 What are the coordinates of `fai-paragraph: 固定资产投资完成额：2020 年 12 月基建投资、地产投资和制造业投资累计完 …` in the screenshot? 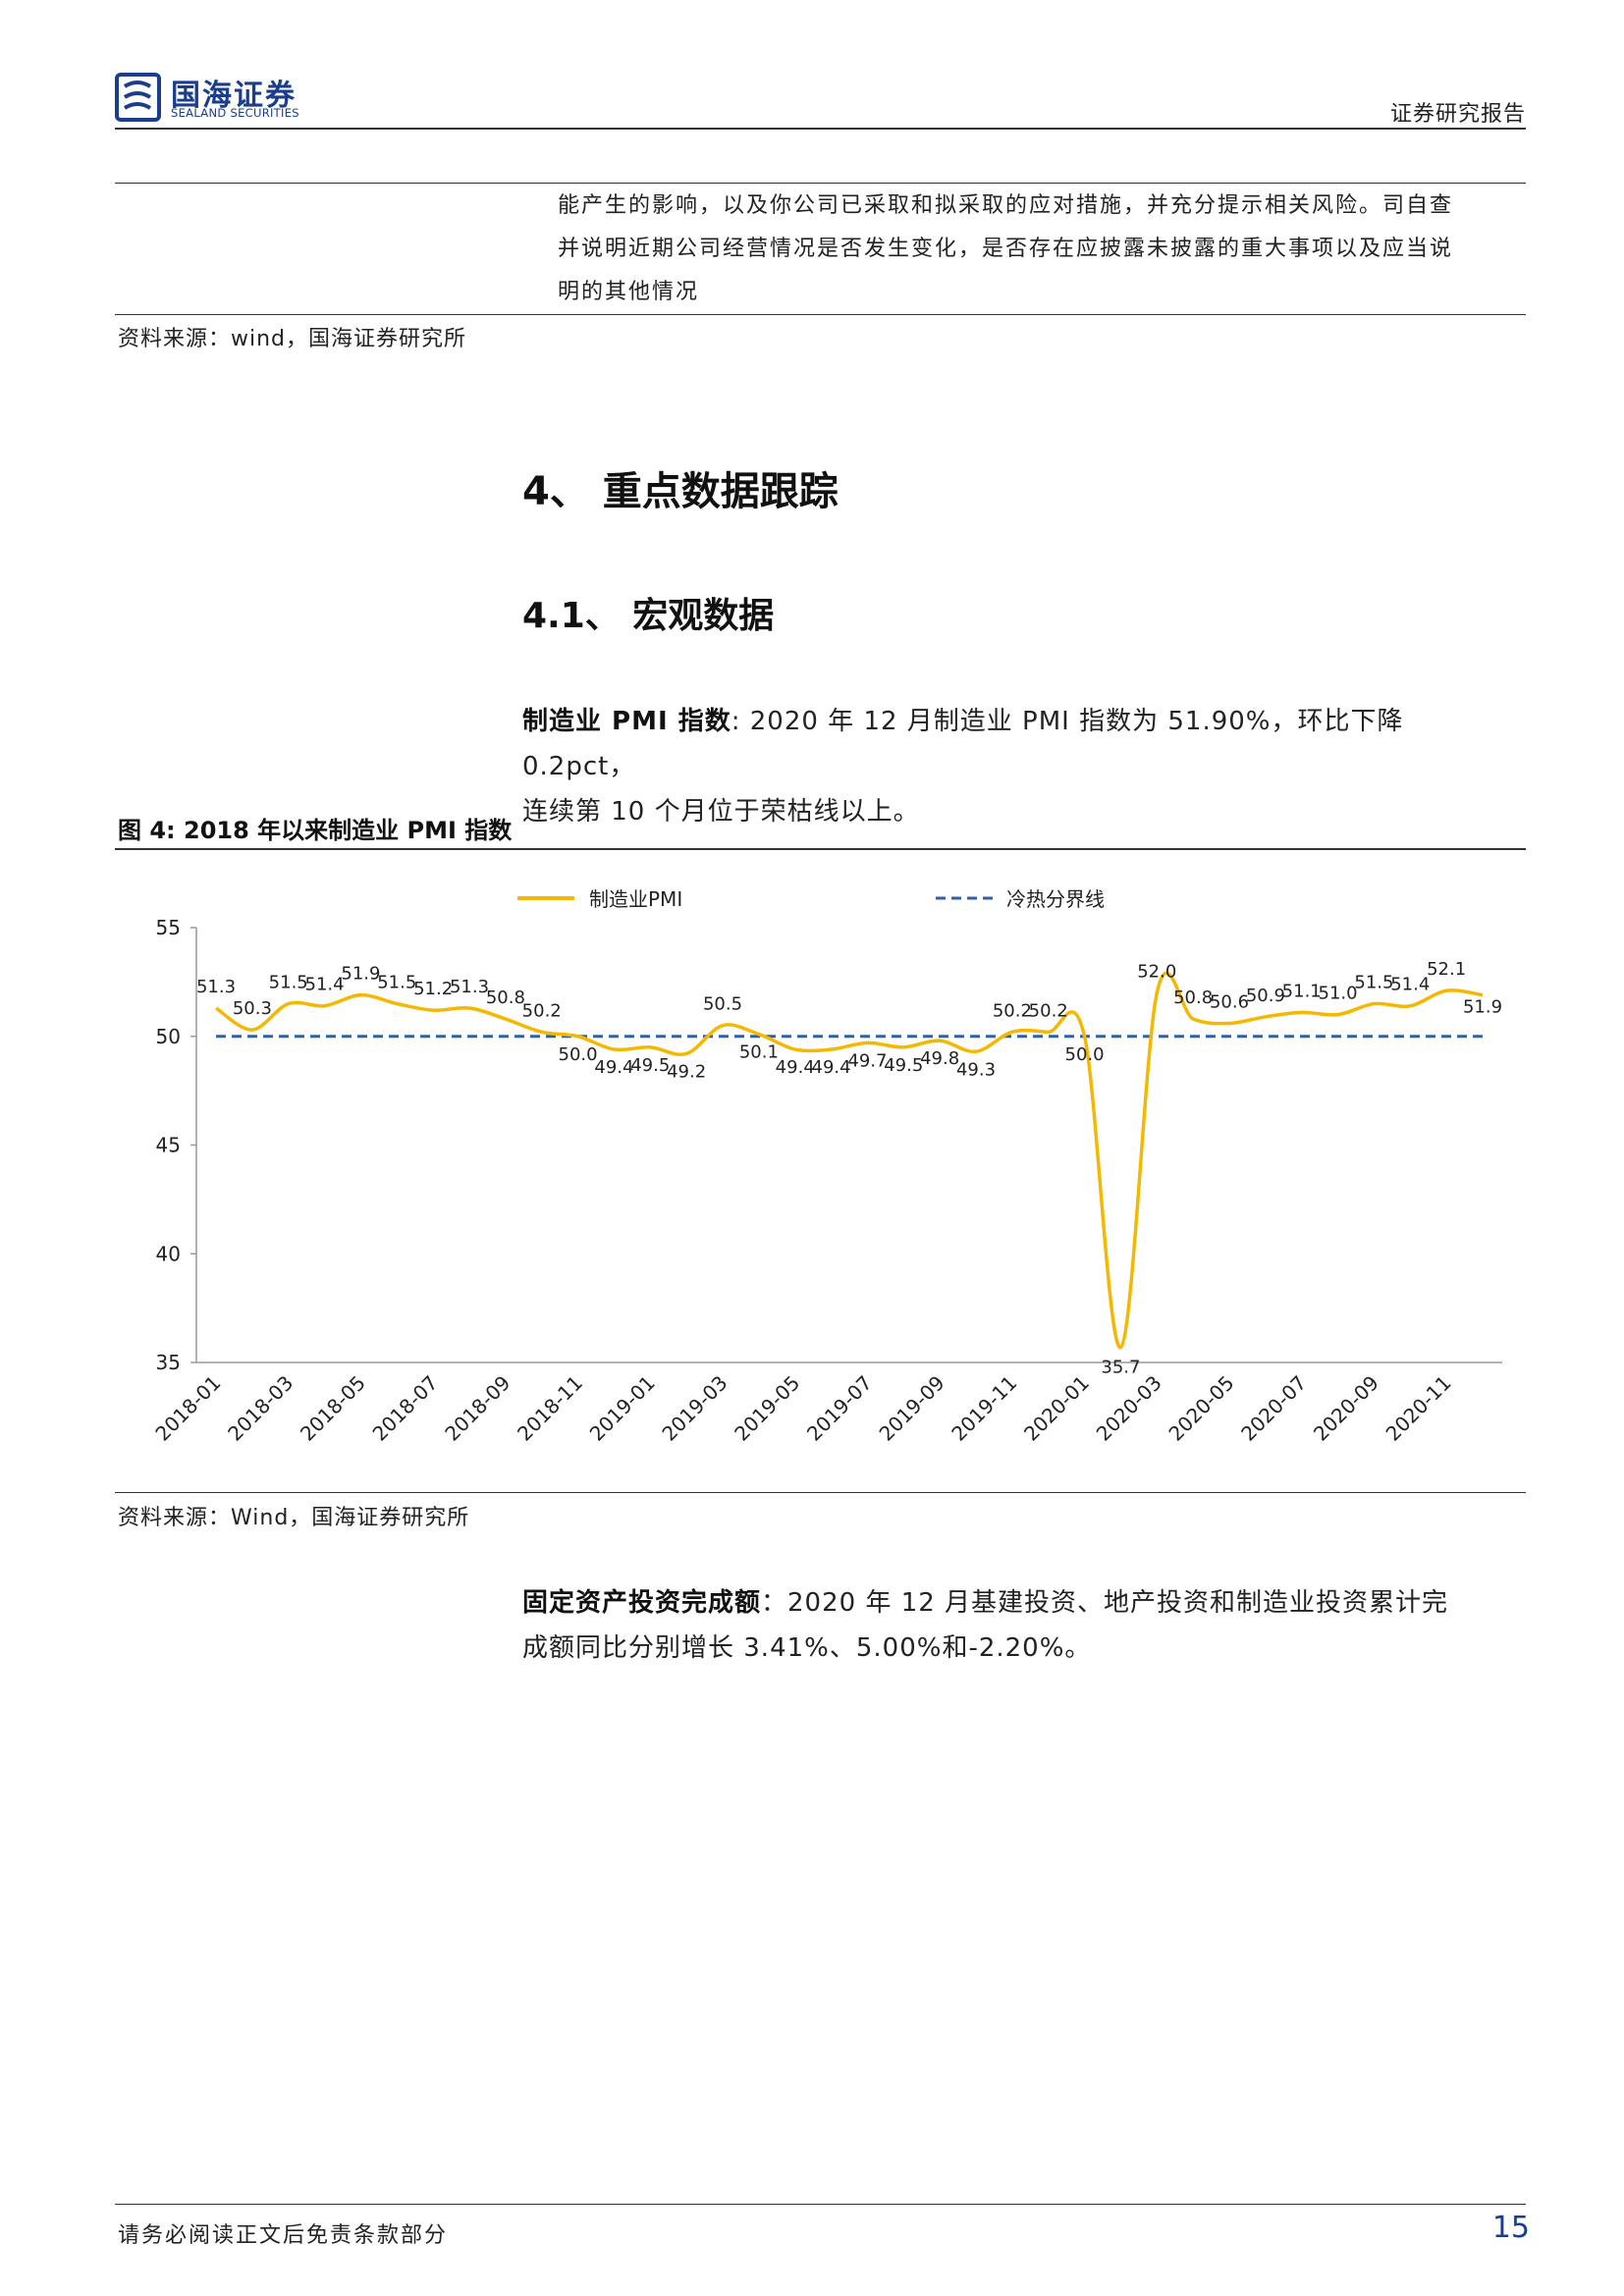 It's located at (1024, 1625).